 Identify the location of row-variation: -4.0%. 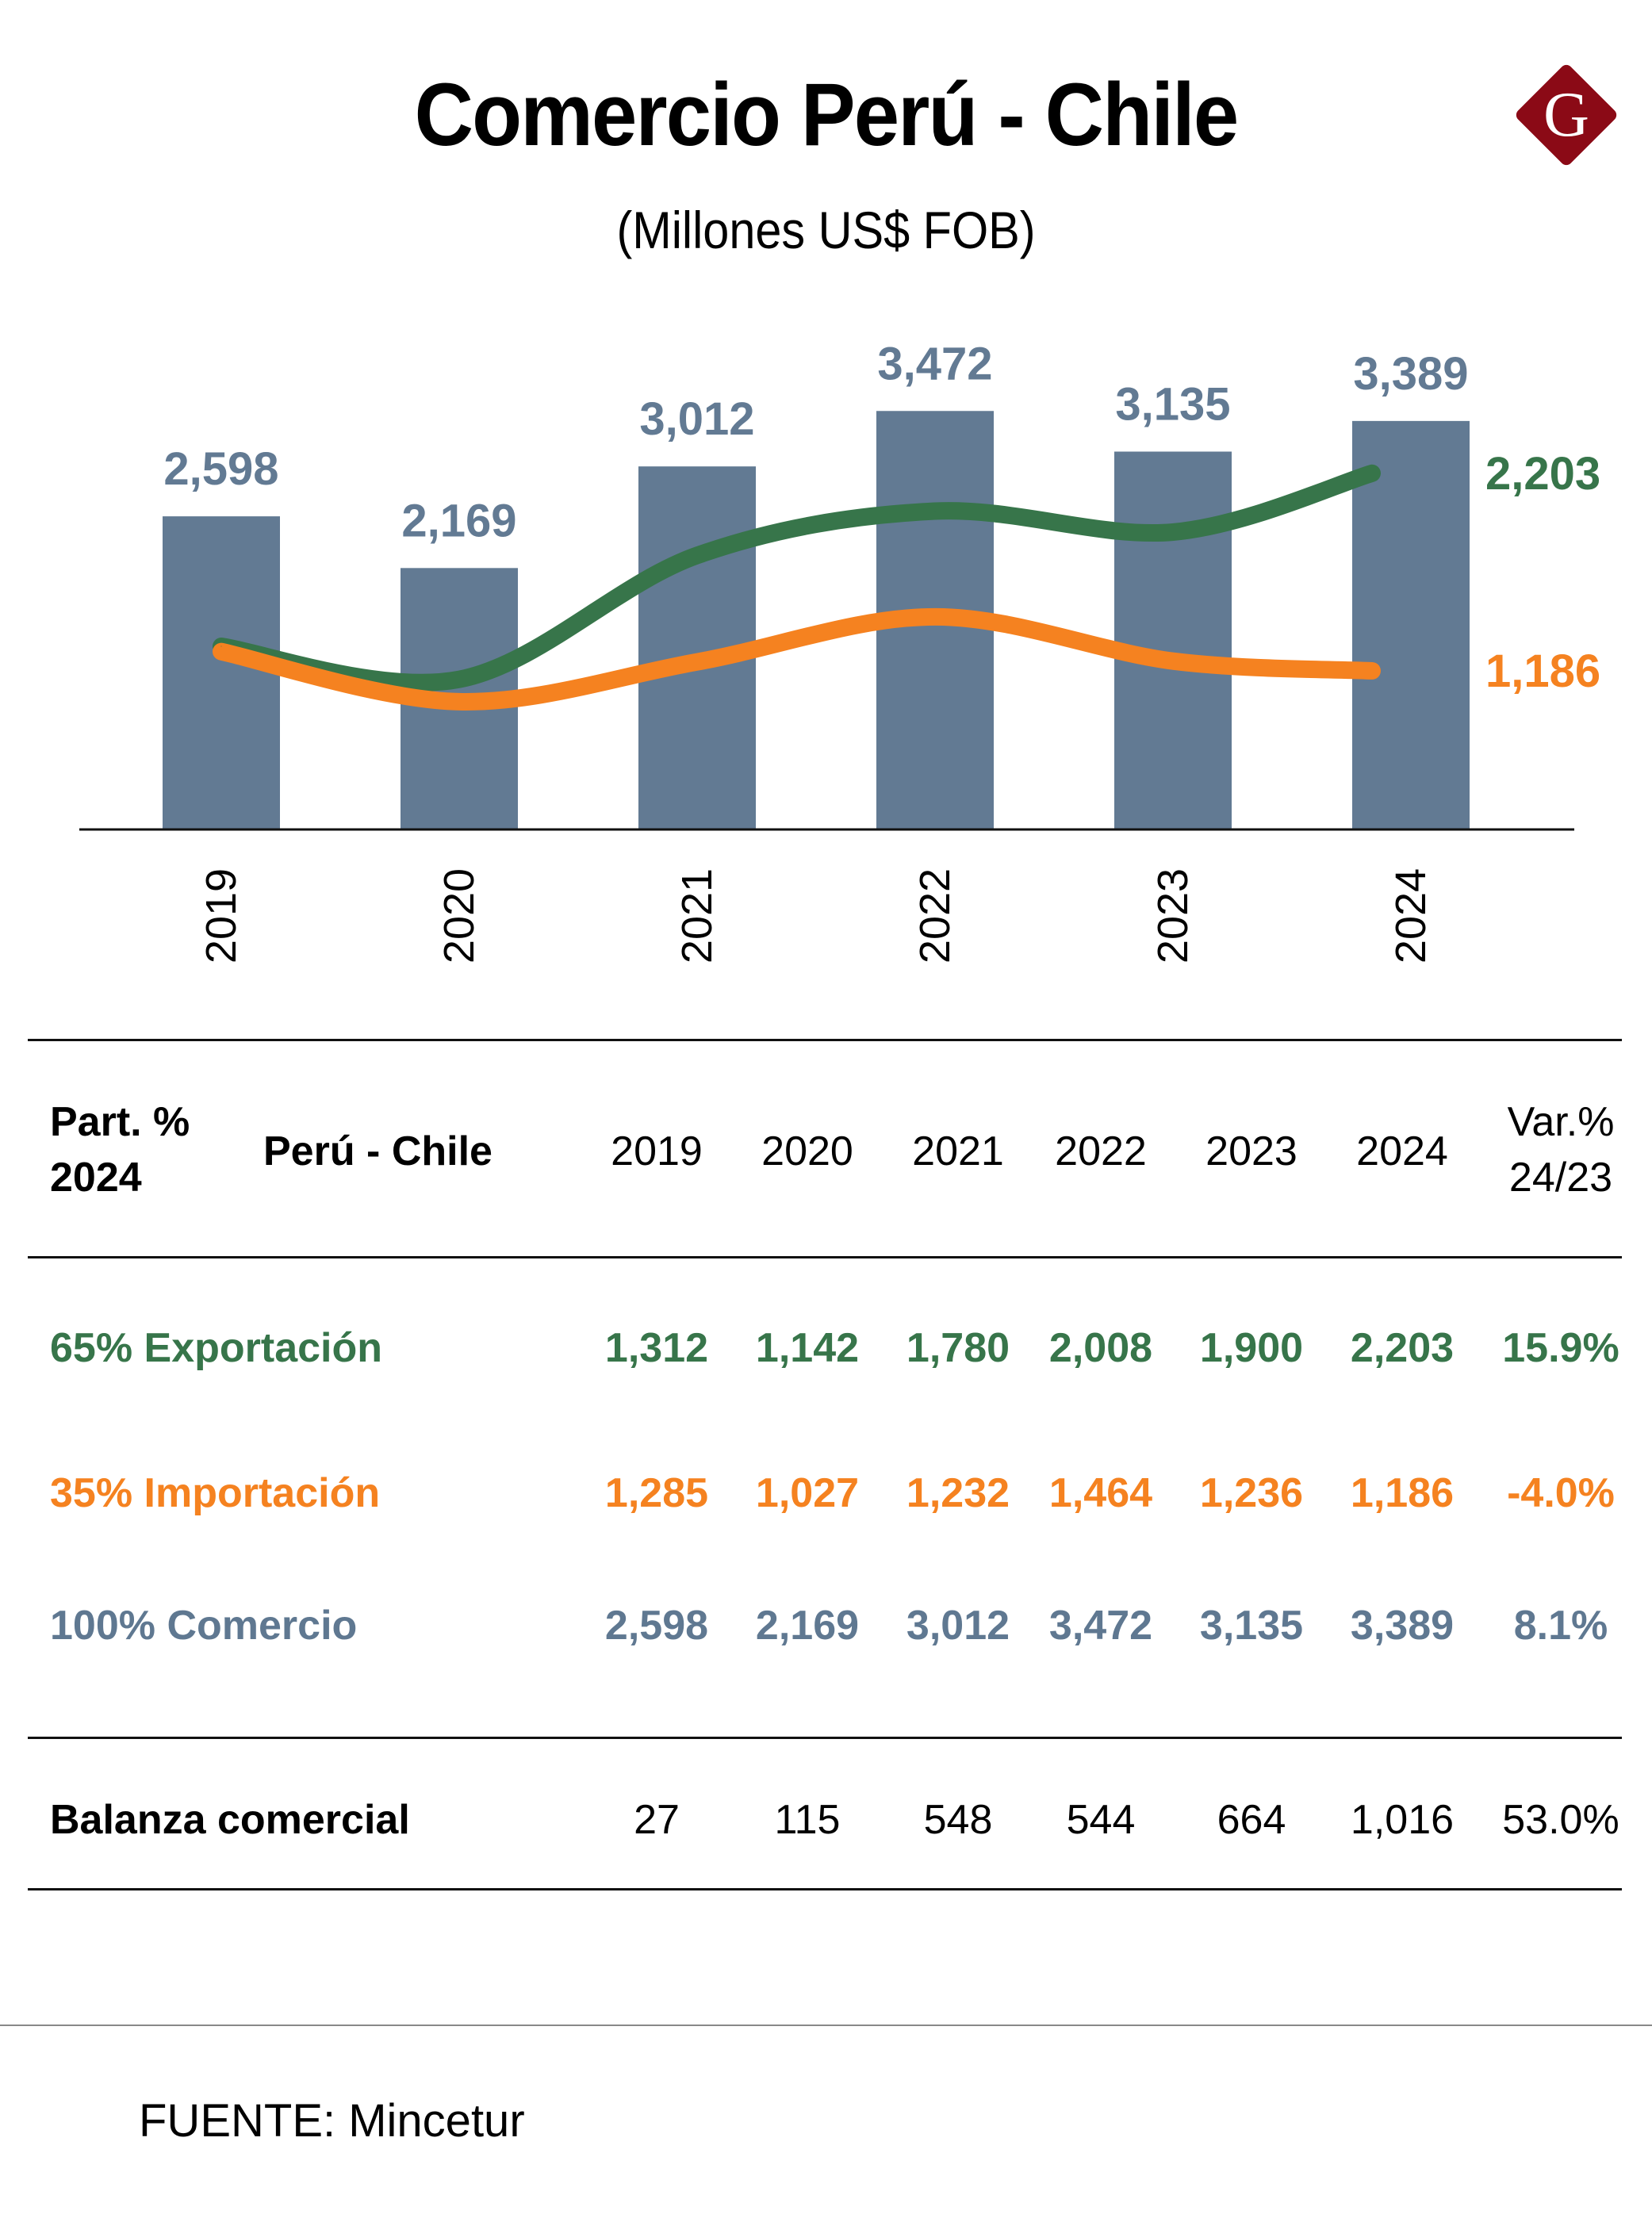
(1561, 1493).